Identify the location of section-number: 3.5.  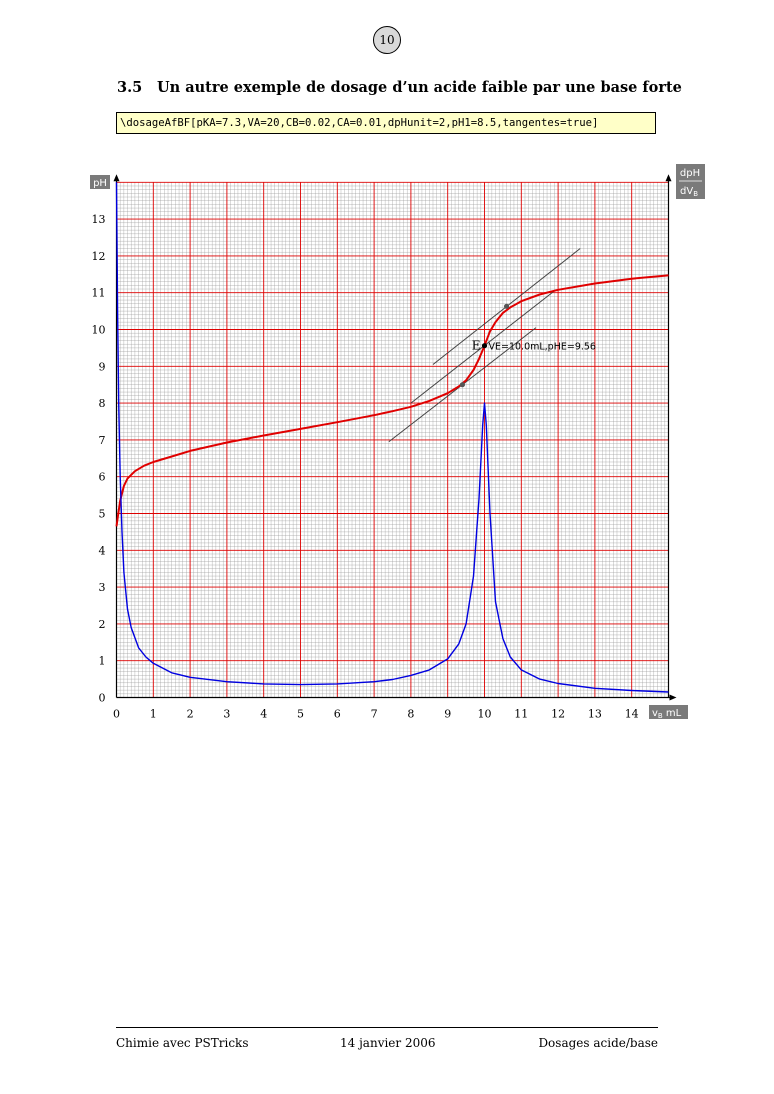
(130, 87).